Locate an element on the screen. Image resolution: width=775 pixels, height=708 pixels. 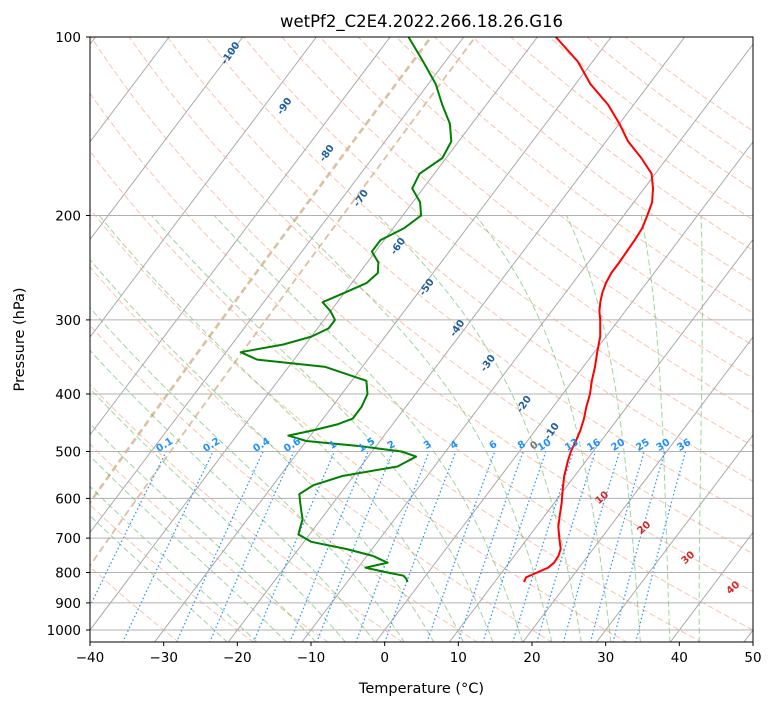
temperature-profile is located at coordinates (588, 310).